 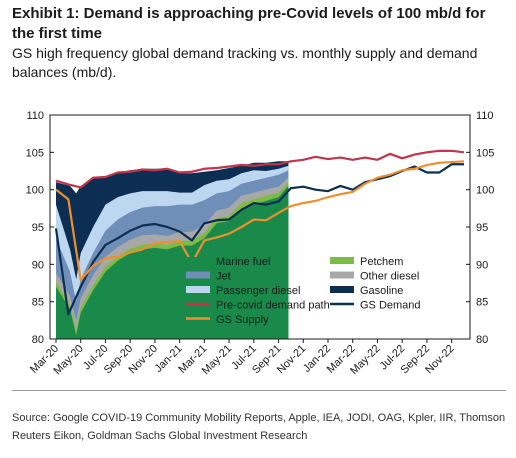 What do you see at coordinates (259, 390) in the screenshot?
I see `source-divider` at bounding box center [259, 390].